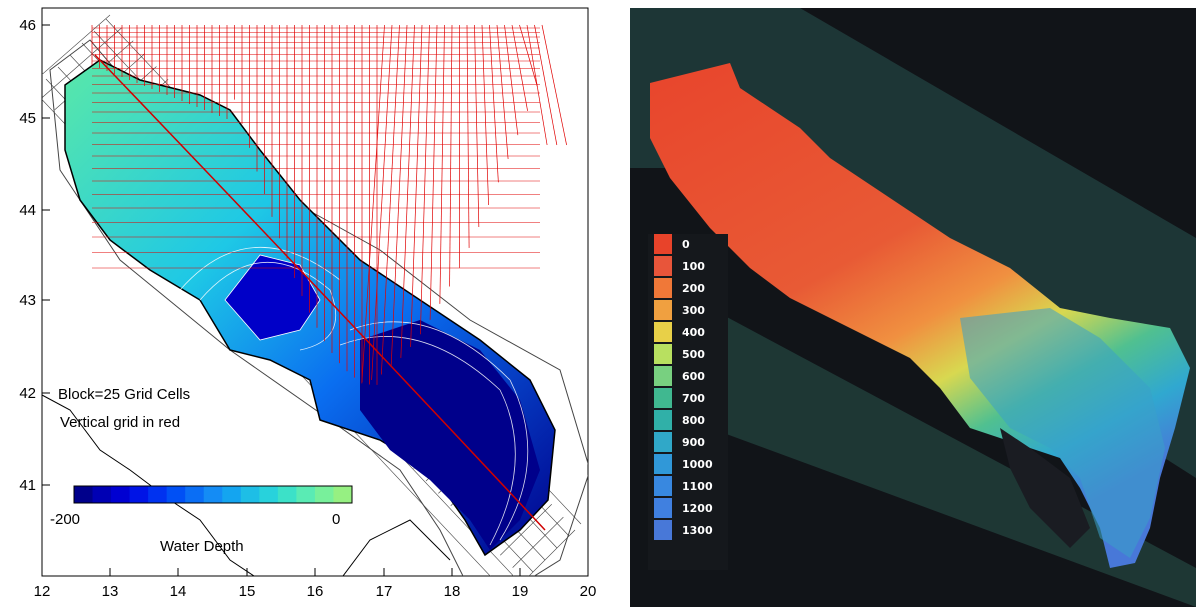 Image resolution: width=1196 pixels, height=612 pixels. I want to click on legend-label: 300, so click(693, 310).